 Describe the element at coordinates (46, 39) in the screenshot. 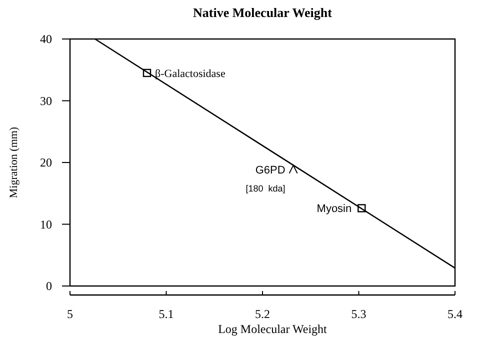

I see `y-tick-label: 40` at that location.